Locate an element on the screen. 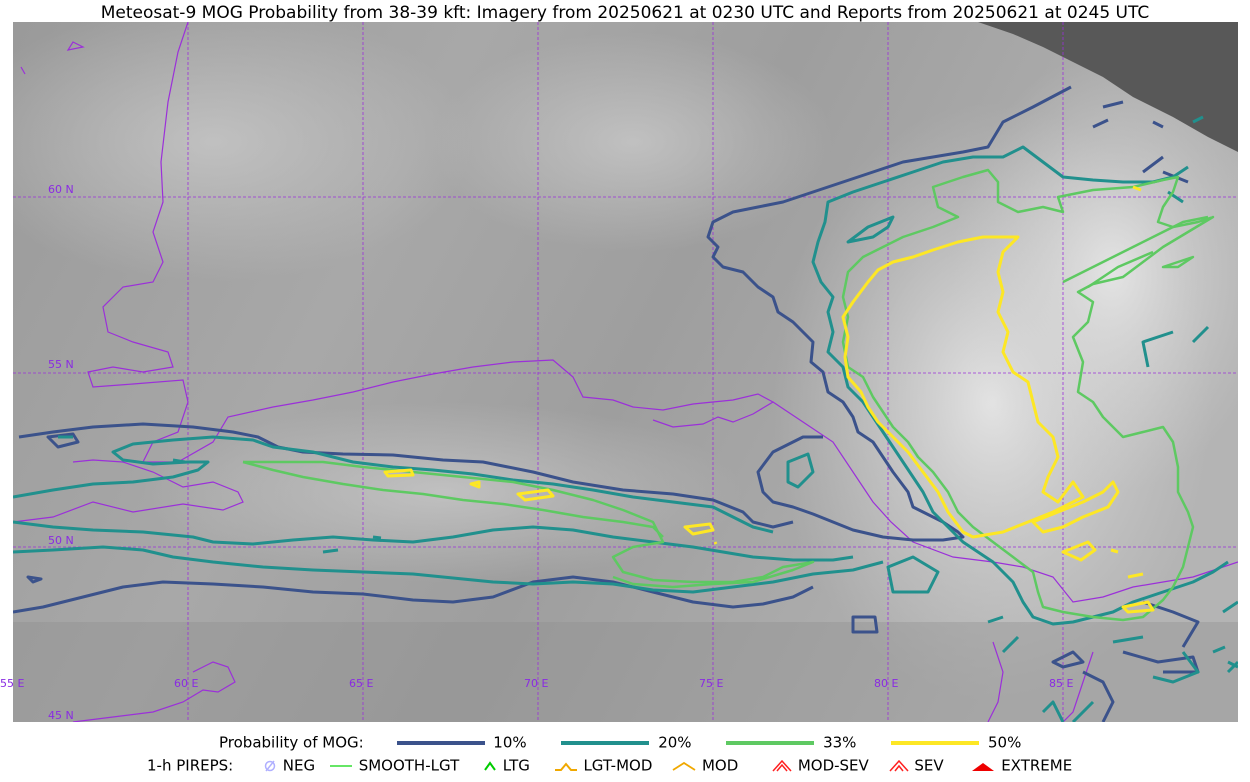 The width and height of the screenshot is (1250, 782). probability-legend: Probability of MOG: 10% 20% 33% 50% is located at coordinates (620, 742).